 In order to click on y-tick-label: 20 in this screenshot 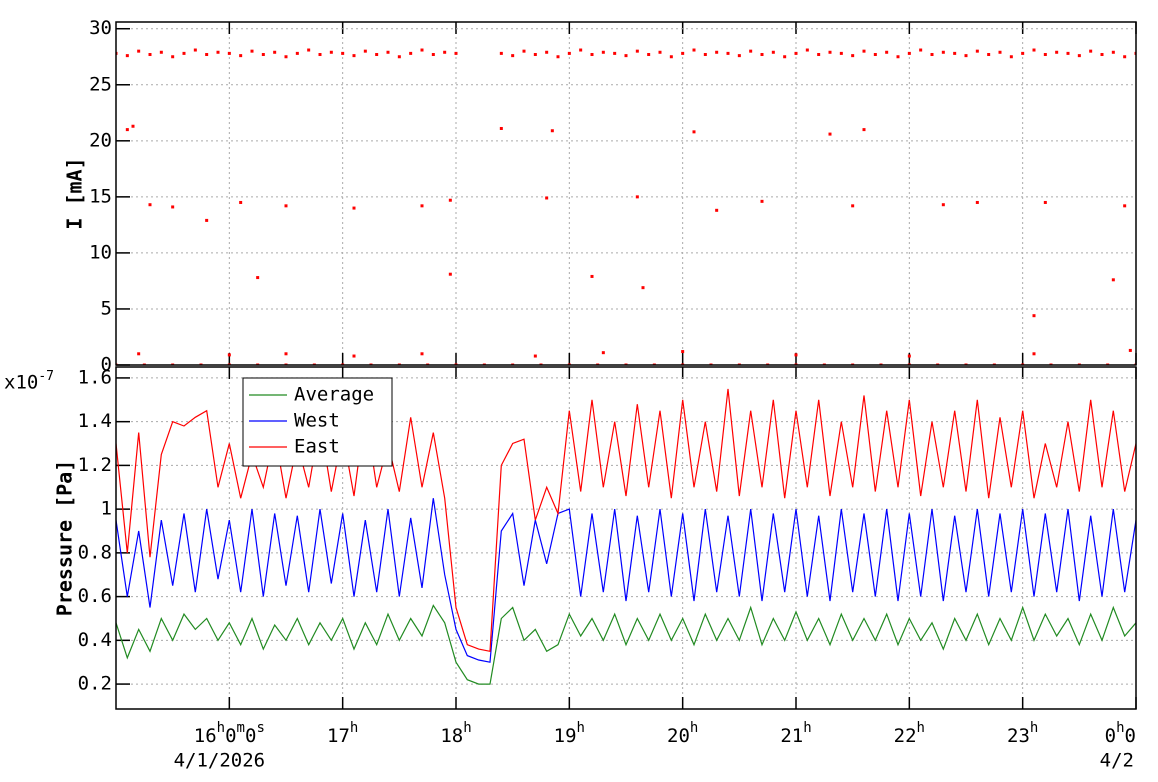, I will do `click(100, 140)`.